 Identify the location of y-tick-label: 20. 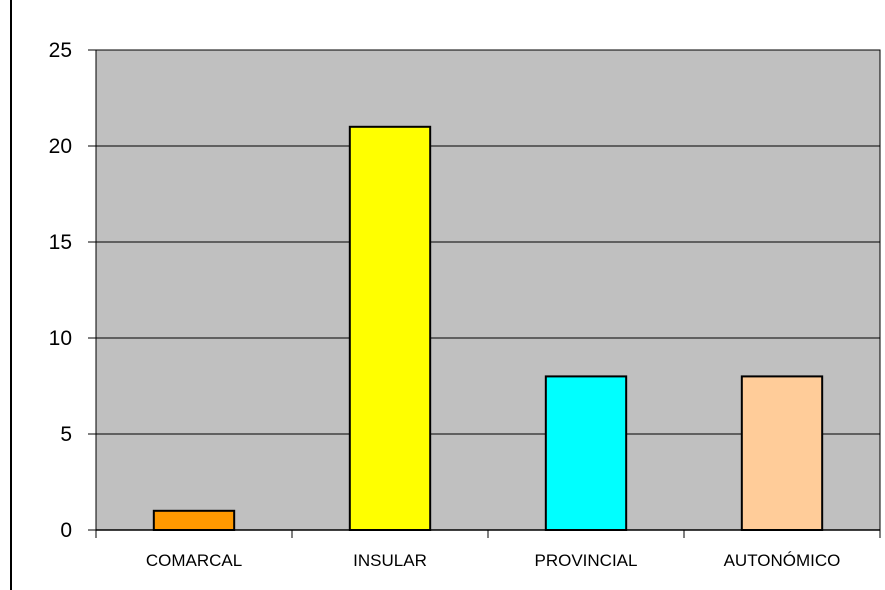
(60, 146).